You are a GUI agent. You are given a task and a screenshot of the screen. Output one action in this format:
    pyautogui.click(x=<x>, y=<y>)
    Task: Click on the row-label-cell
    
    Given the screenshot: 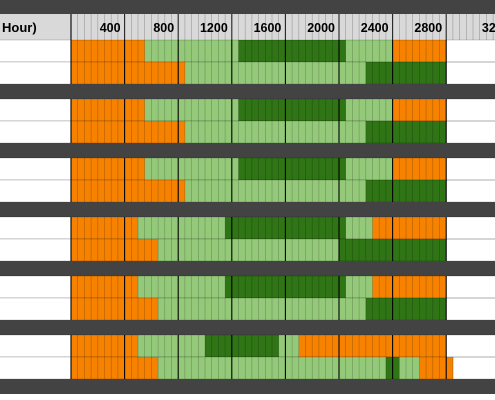 What is the action you would take?
    pyautogui.click(x=35, y=228)
    